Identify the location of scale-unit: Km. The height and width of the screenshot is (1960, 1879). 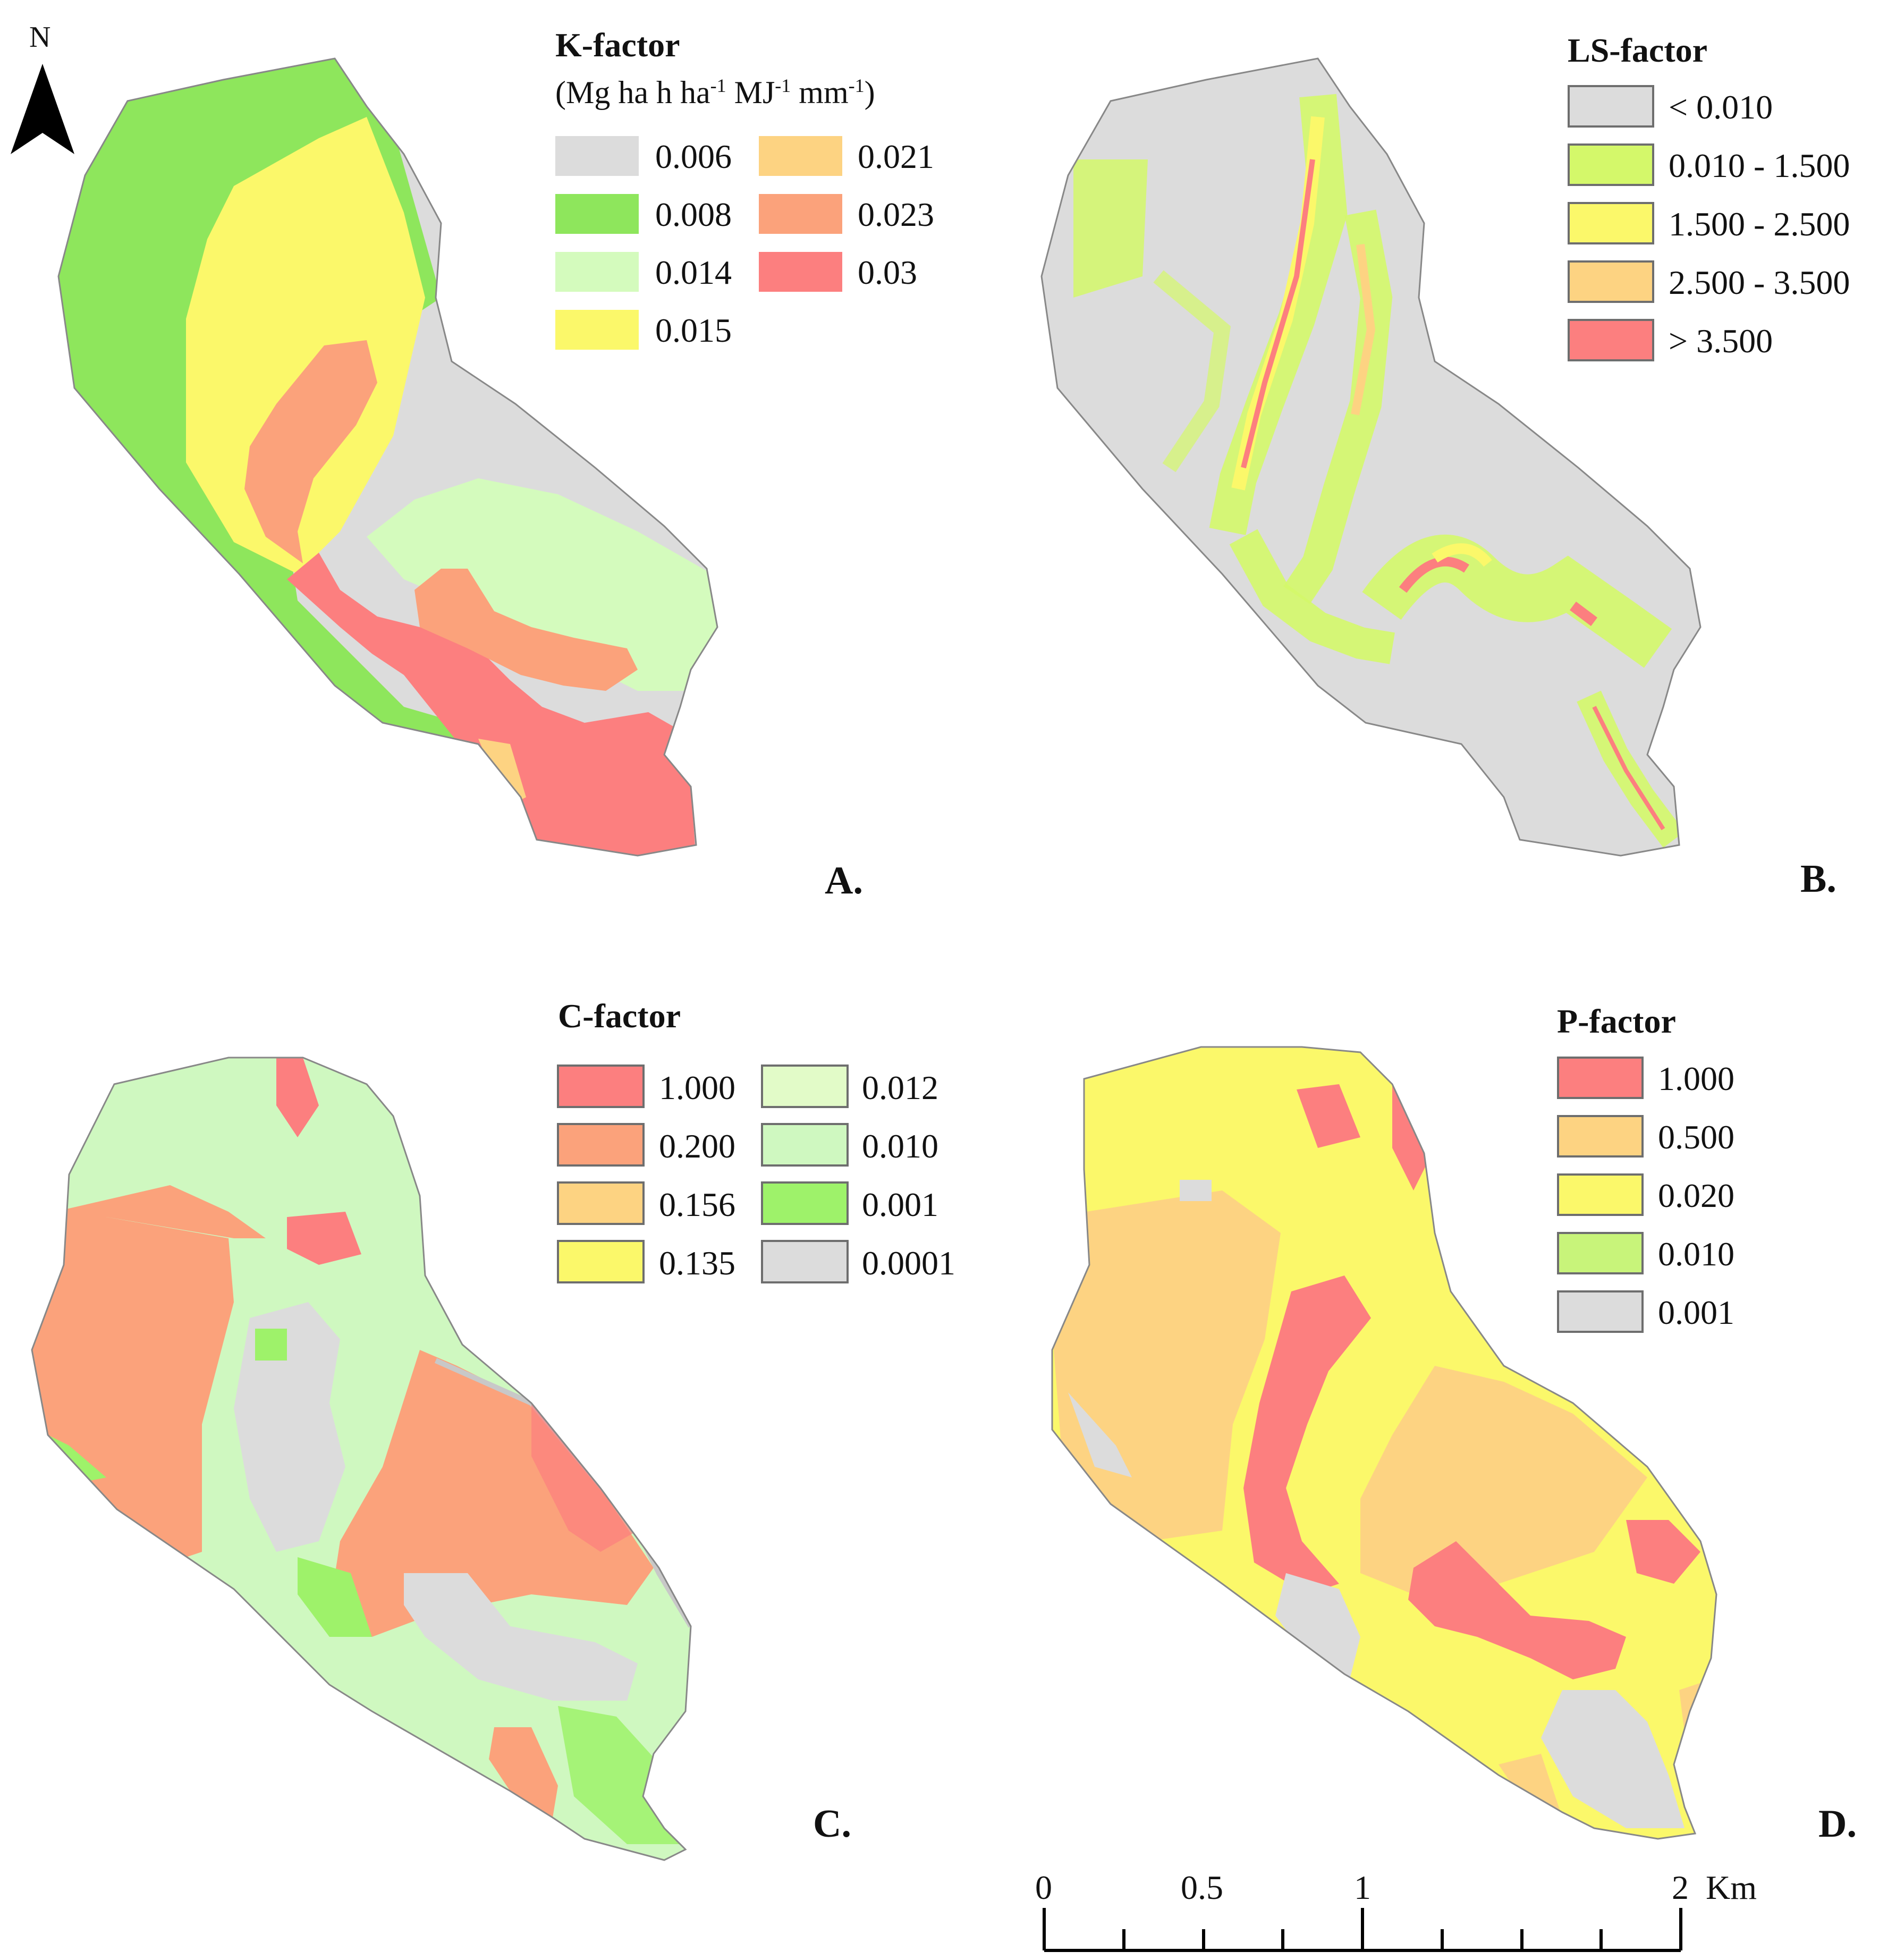
(1731, 1887).